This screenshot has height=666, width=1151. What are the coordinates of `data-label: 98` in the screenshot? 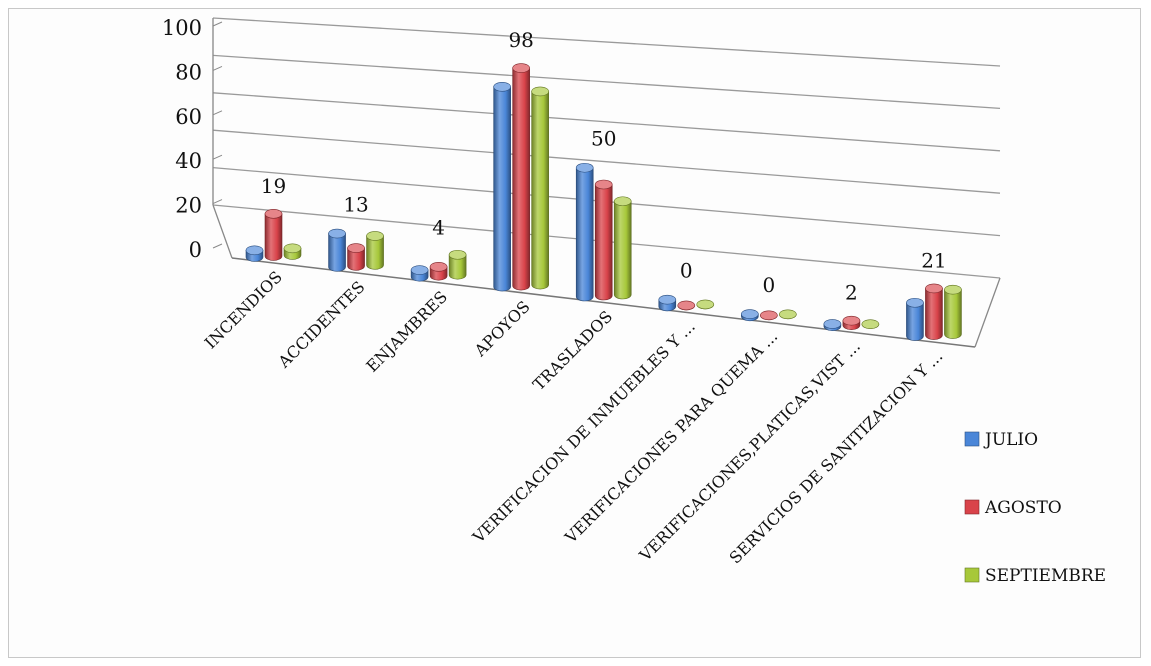 It's located at (520, 40).